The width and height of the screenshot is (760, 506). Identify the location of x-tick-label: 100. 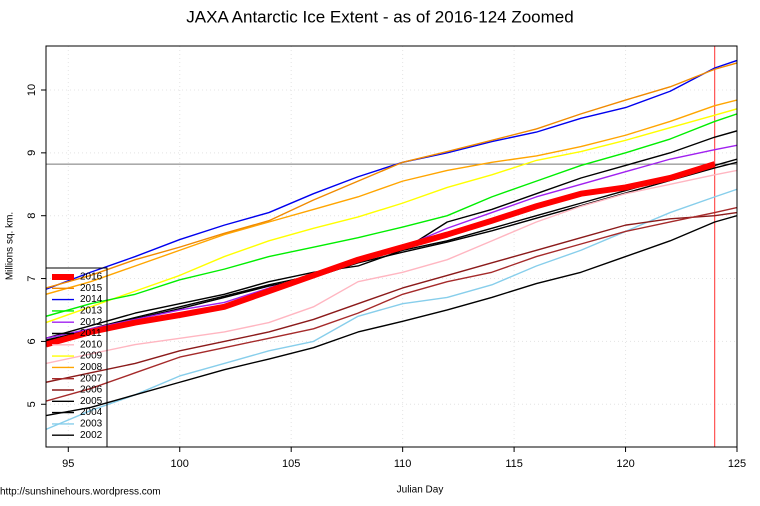
(180, 464).